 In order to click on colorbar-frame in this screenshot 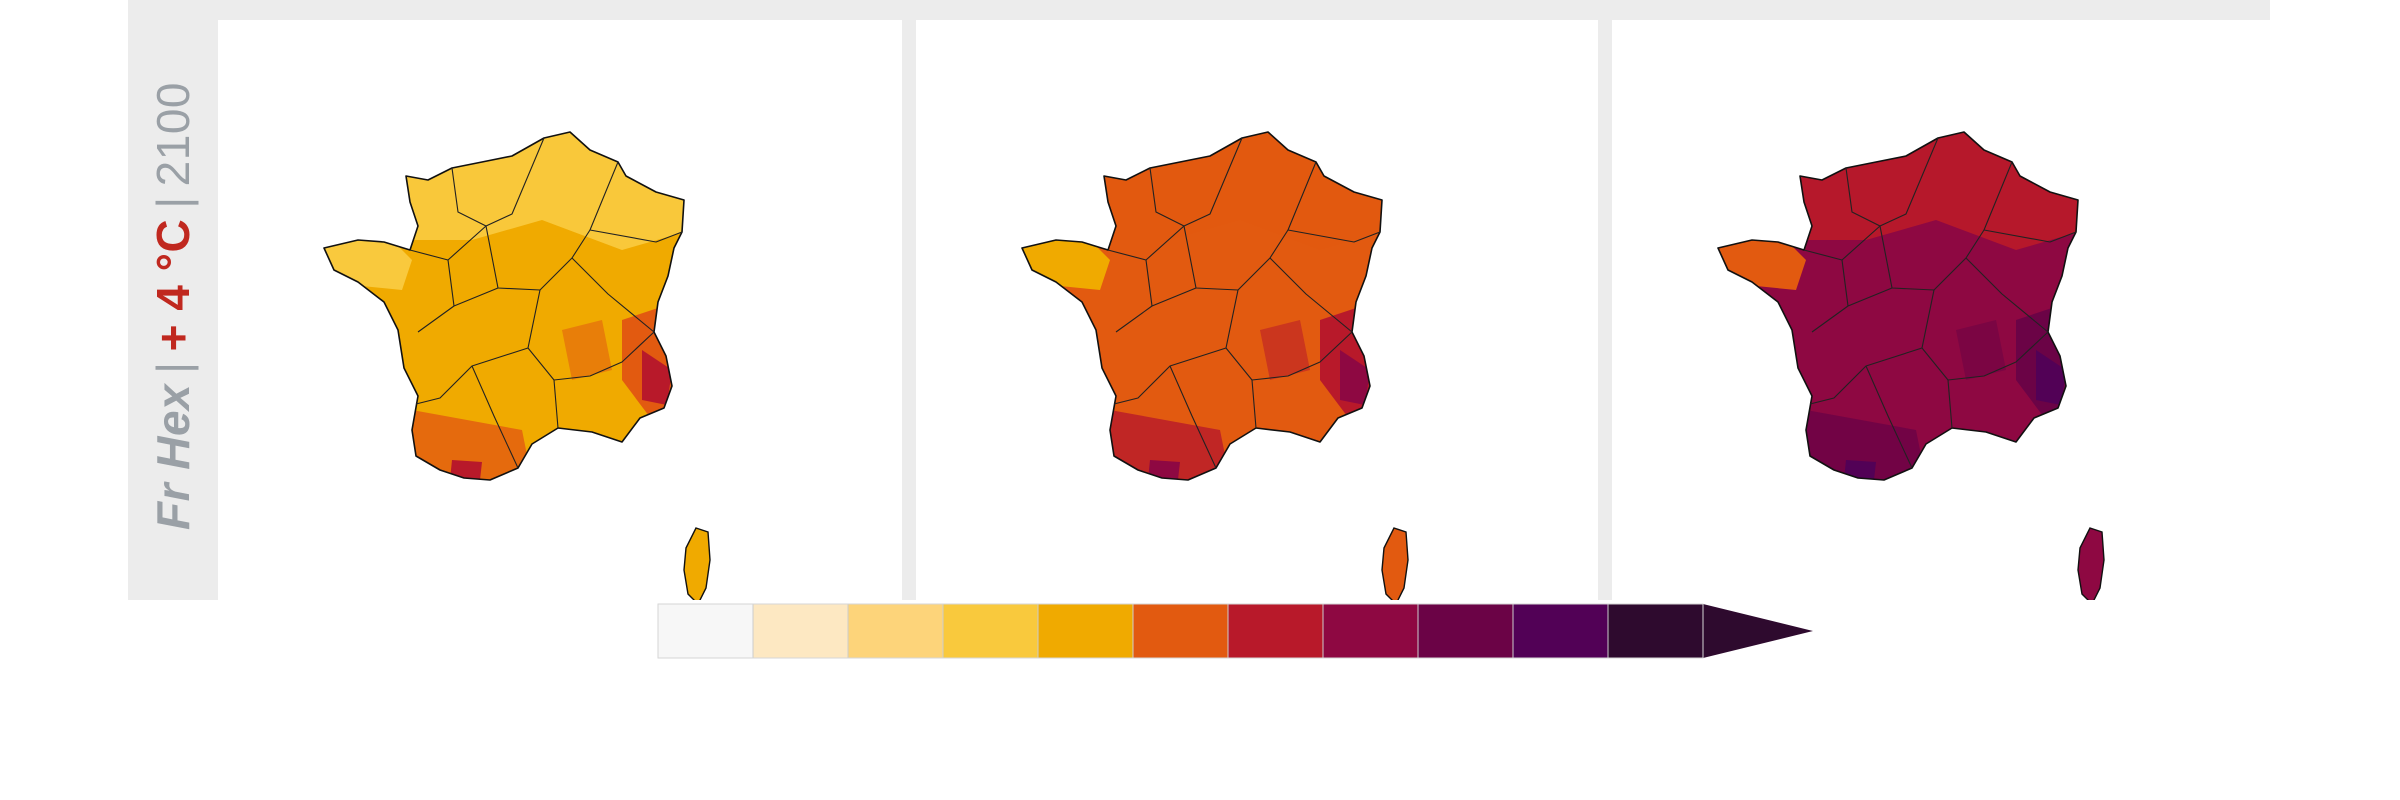, I will do `click(1180, 631)`.